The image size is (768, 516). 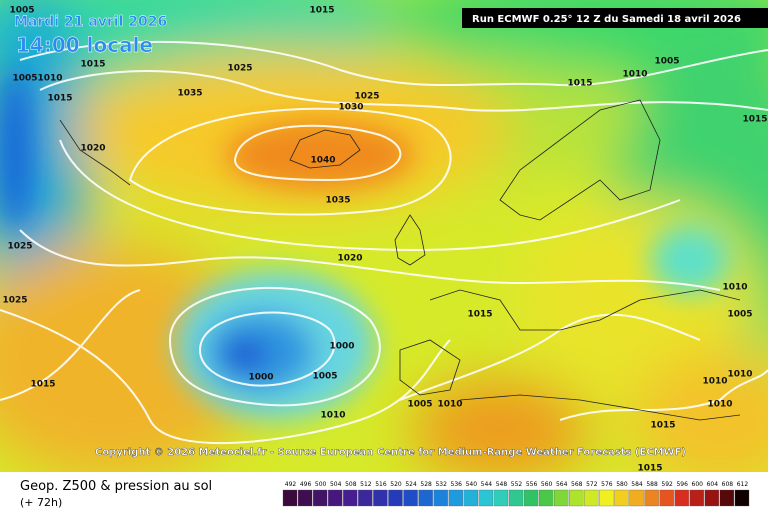 What do you see at coordinates (652, 484) in the screenshot?
I see `scale-label: 588` at bounding box center [652, 484].